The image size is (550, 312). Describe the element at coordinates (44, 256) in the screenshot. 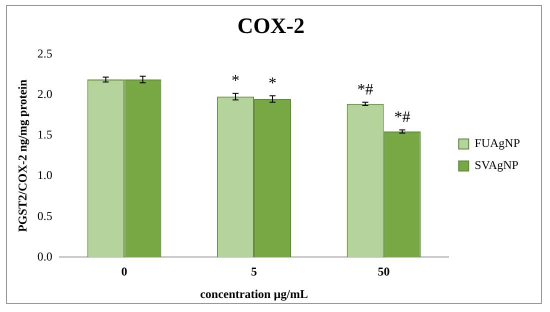

I see `y-tick-label: 0.0` at that location.